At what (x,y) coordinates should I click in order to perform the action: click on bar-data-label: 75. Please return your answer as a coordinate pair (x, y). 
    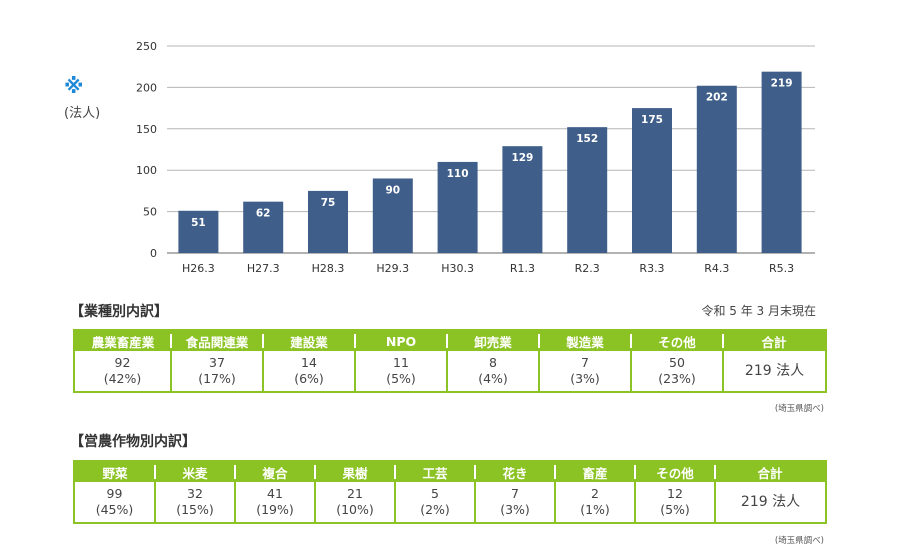
    Looking at the image, I should click on (328, 203).